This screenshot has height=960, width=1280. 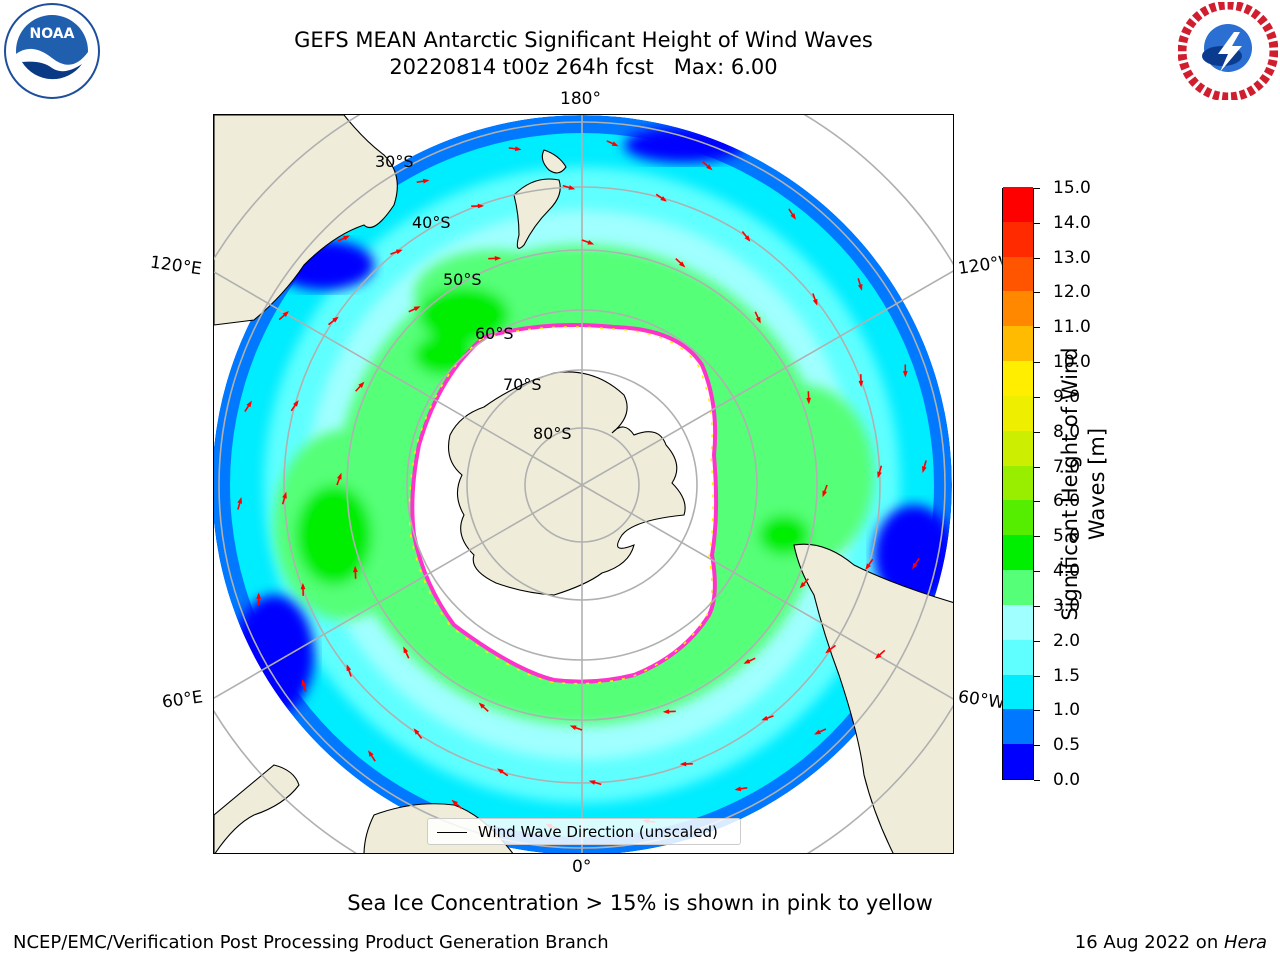 What do you see at coordinates (431, 222) in the screenshot?
I see `lat-label-40s: 40°S` at bounding box center [431, 222].